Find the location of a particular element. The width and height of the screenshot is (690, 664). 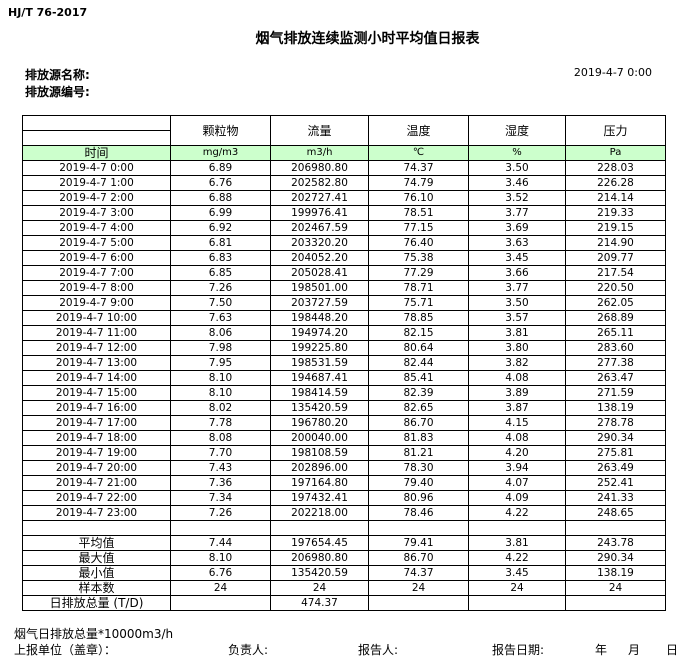

summary-row: 日排放总量 (T/D) 474.37 is located at coordinates (344, 603).